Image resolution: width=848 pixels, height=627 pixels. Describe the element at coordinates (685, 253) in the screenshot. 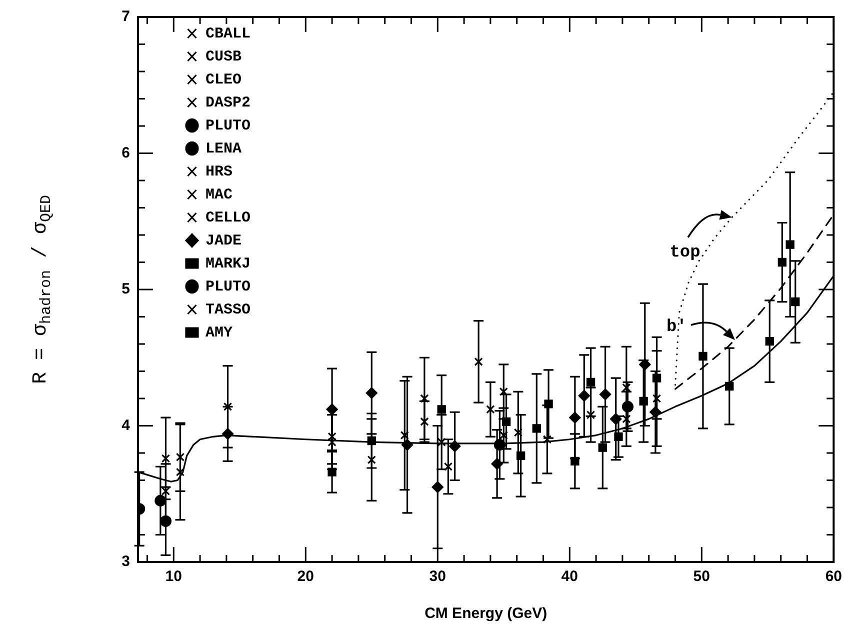

I see `annotation: top` at that location.